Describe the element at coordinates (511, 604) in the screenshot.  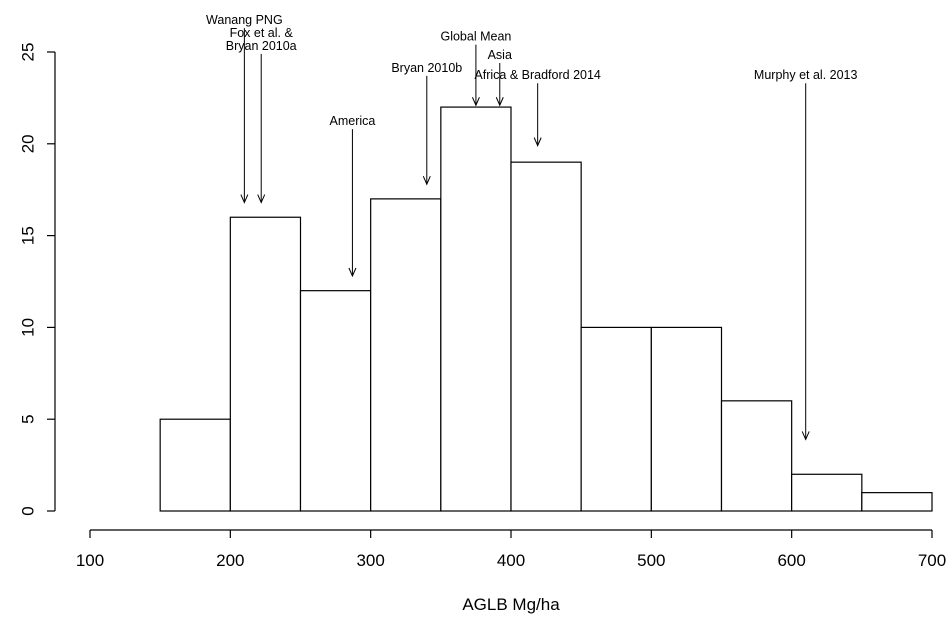
I see `x-axis-label: AGLB Mg/ha` at that location.